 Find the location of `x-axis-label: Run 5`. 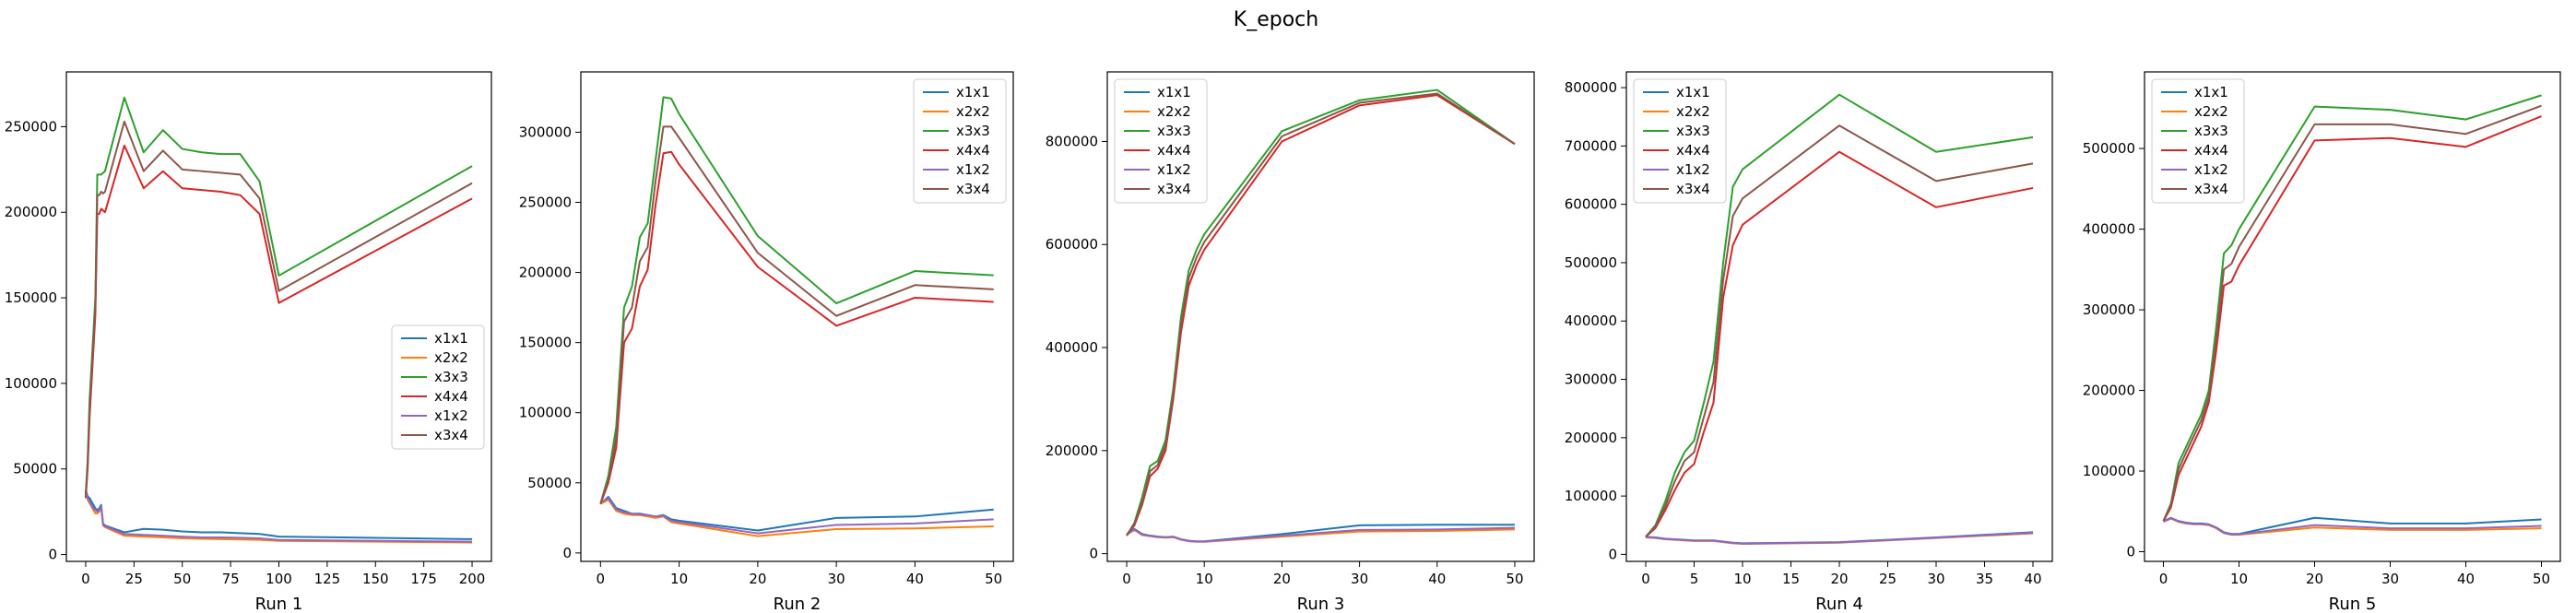

x-axis-label: Run 5 is located at coordinates (2353, 604).